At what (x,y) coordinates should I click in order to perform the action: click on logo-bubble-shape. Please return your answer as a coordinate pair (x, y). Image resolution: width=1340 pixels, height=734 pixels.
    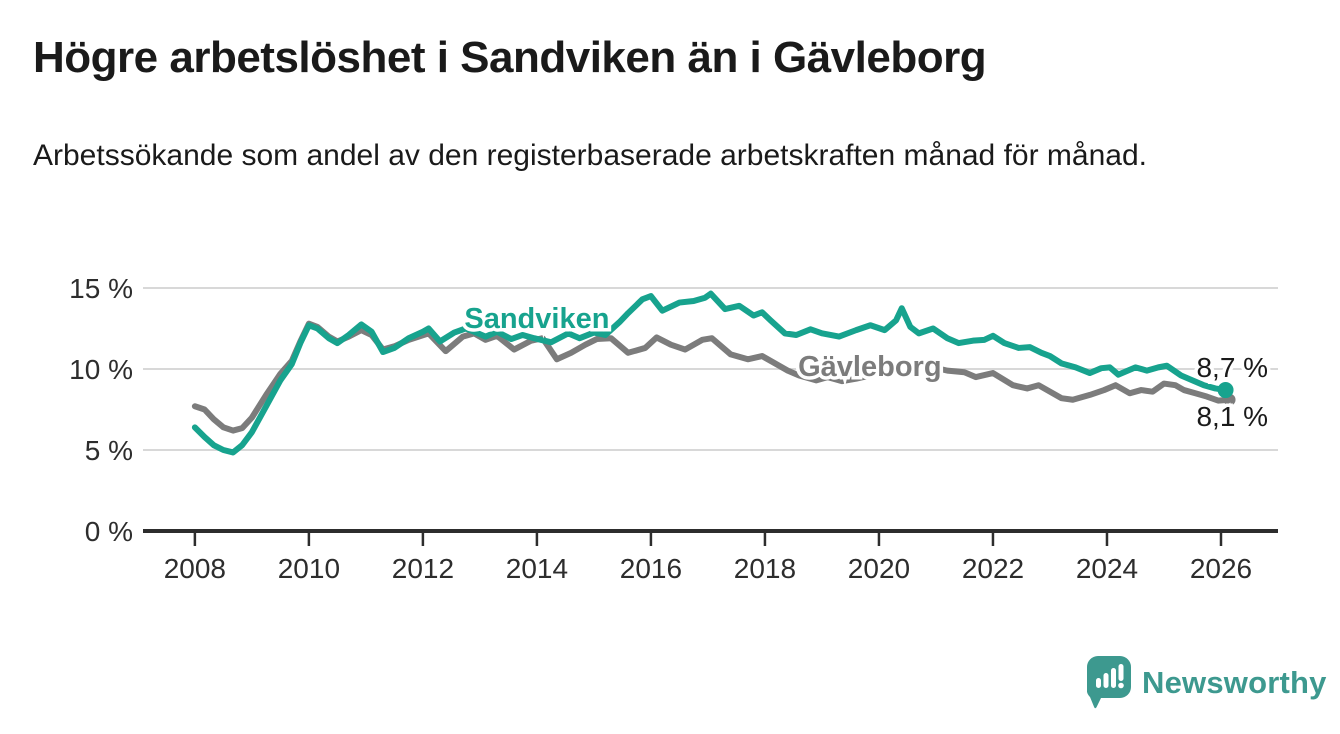
    Looking at the image, I should click on (1109, 682).